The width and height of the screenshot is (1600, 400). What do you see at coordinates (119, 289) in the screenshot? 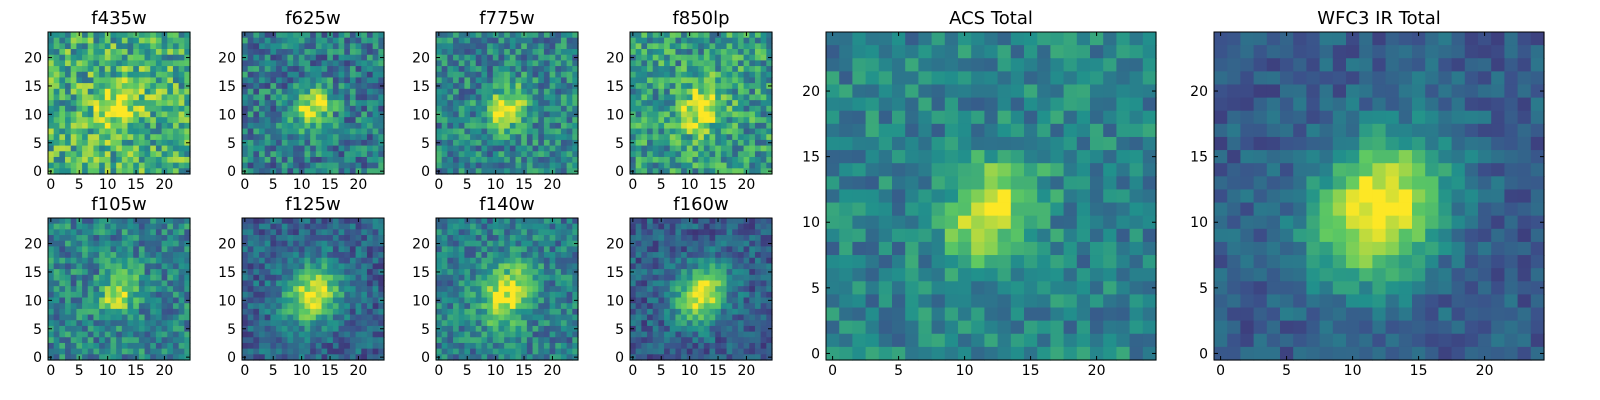
I see `image-grid` at bounding box center [119, 289].